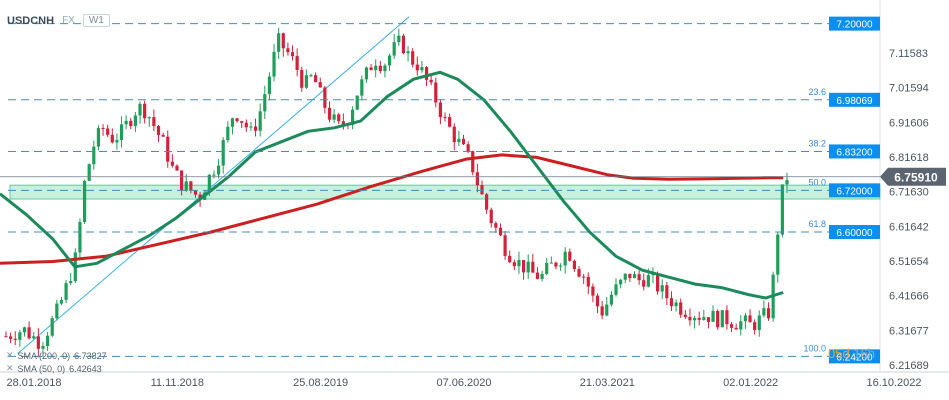 This screenshot has height=400, width=949. I want to click on level-price-label: 6.83200, so click(854, 152).